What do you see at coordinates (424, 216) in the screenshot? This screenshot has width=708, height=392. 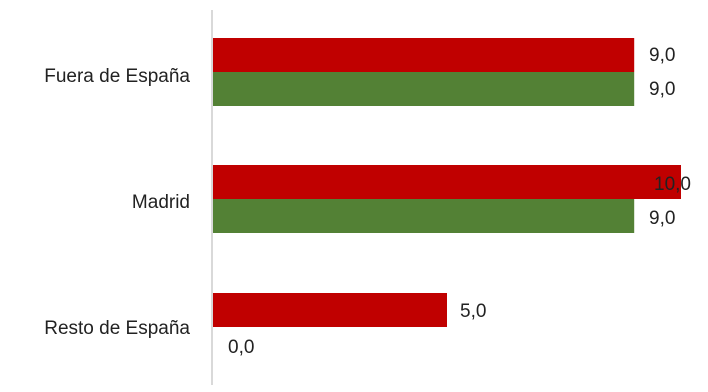 I see `bar-series2-madrid` at bounding box center [424, 216].